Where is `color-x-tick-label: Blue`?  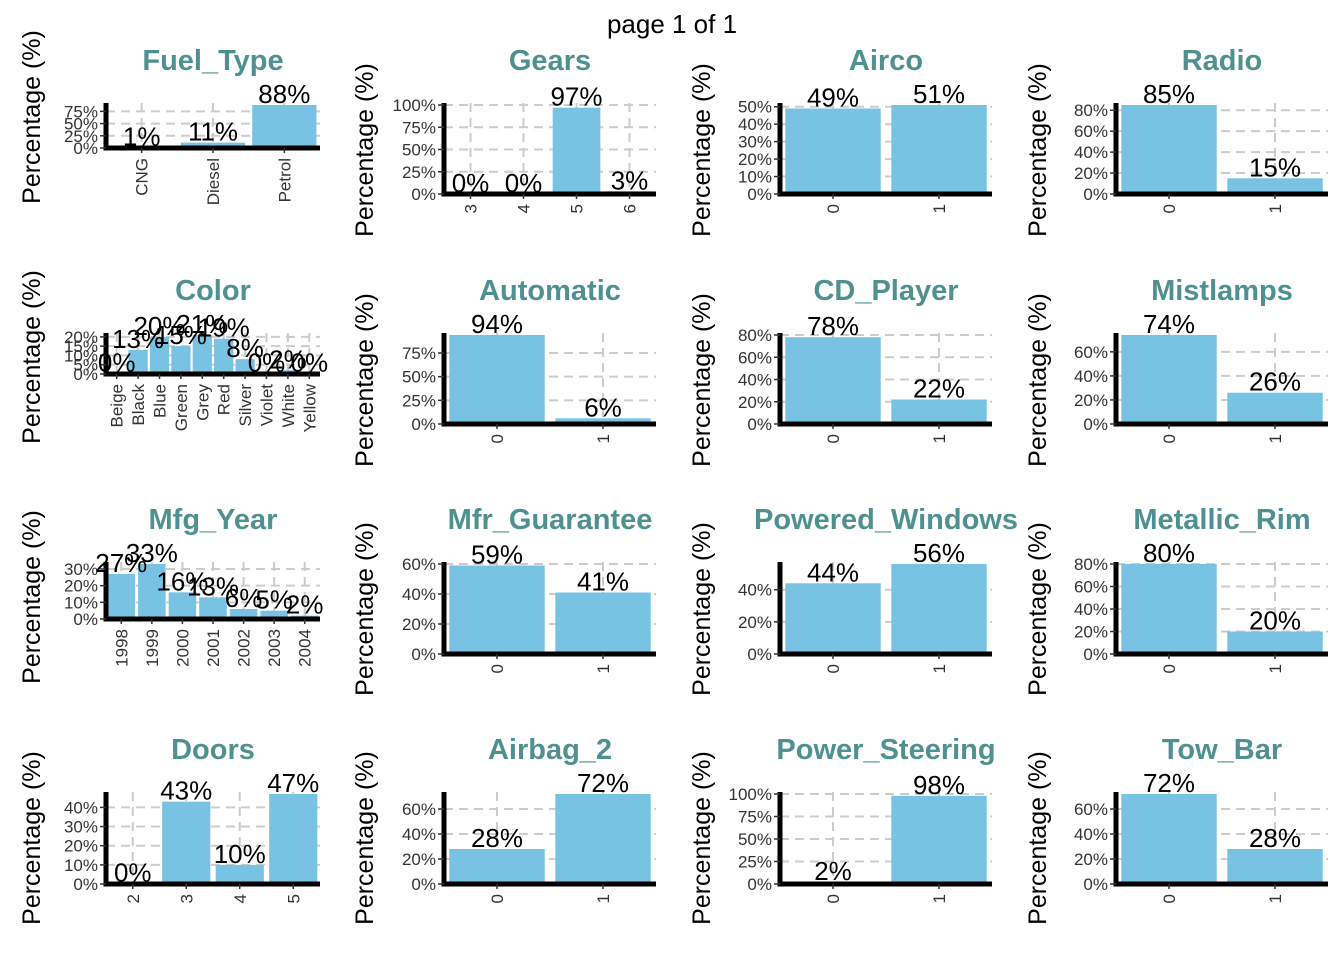 color-x-tick-label: Blue is located at coordinates (160, 401).